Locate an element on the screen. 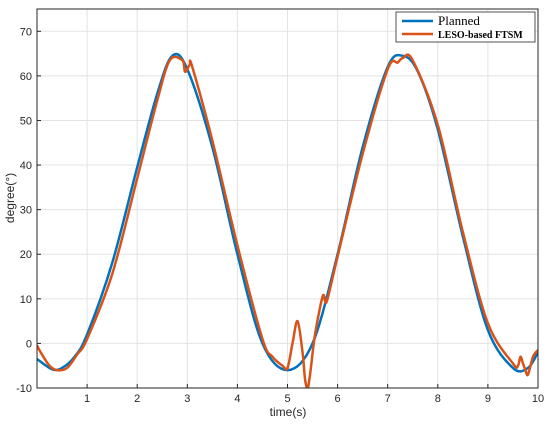  x-tick-label: 6 is located at coordinates (338, 399).